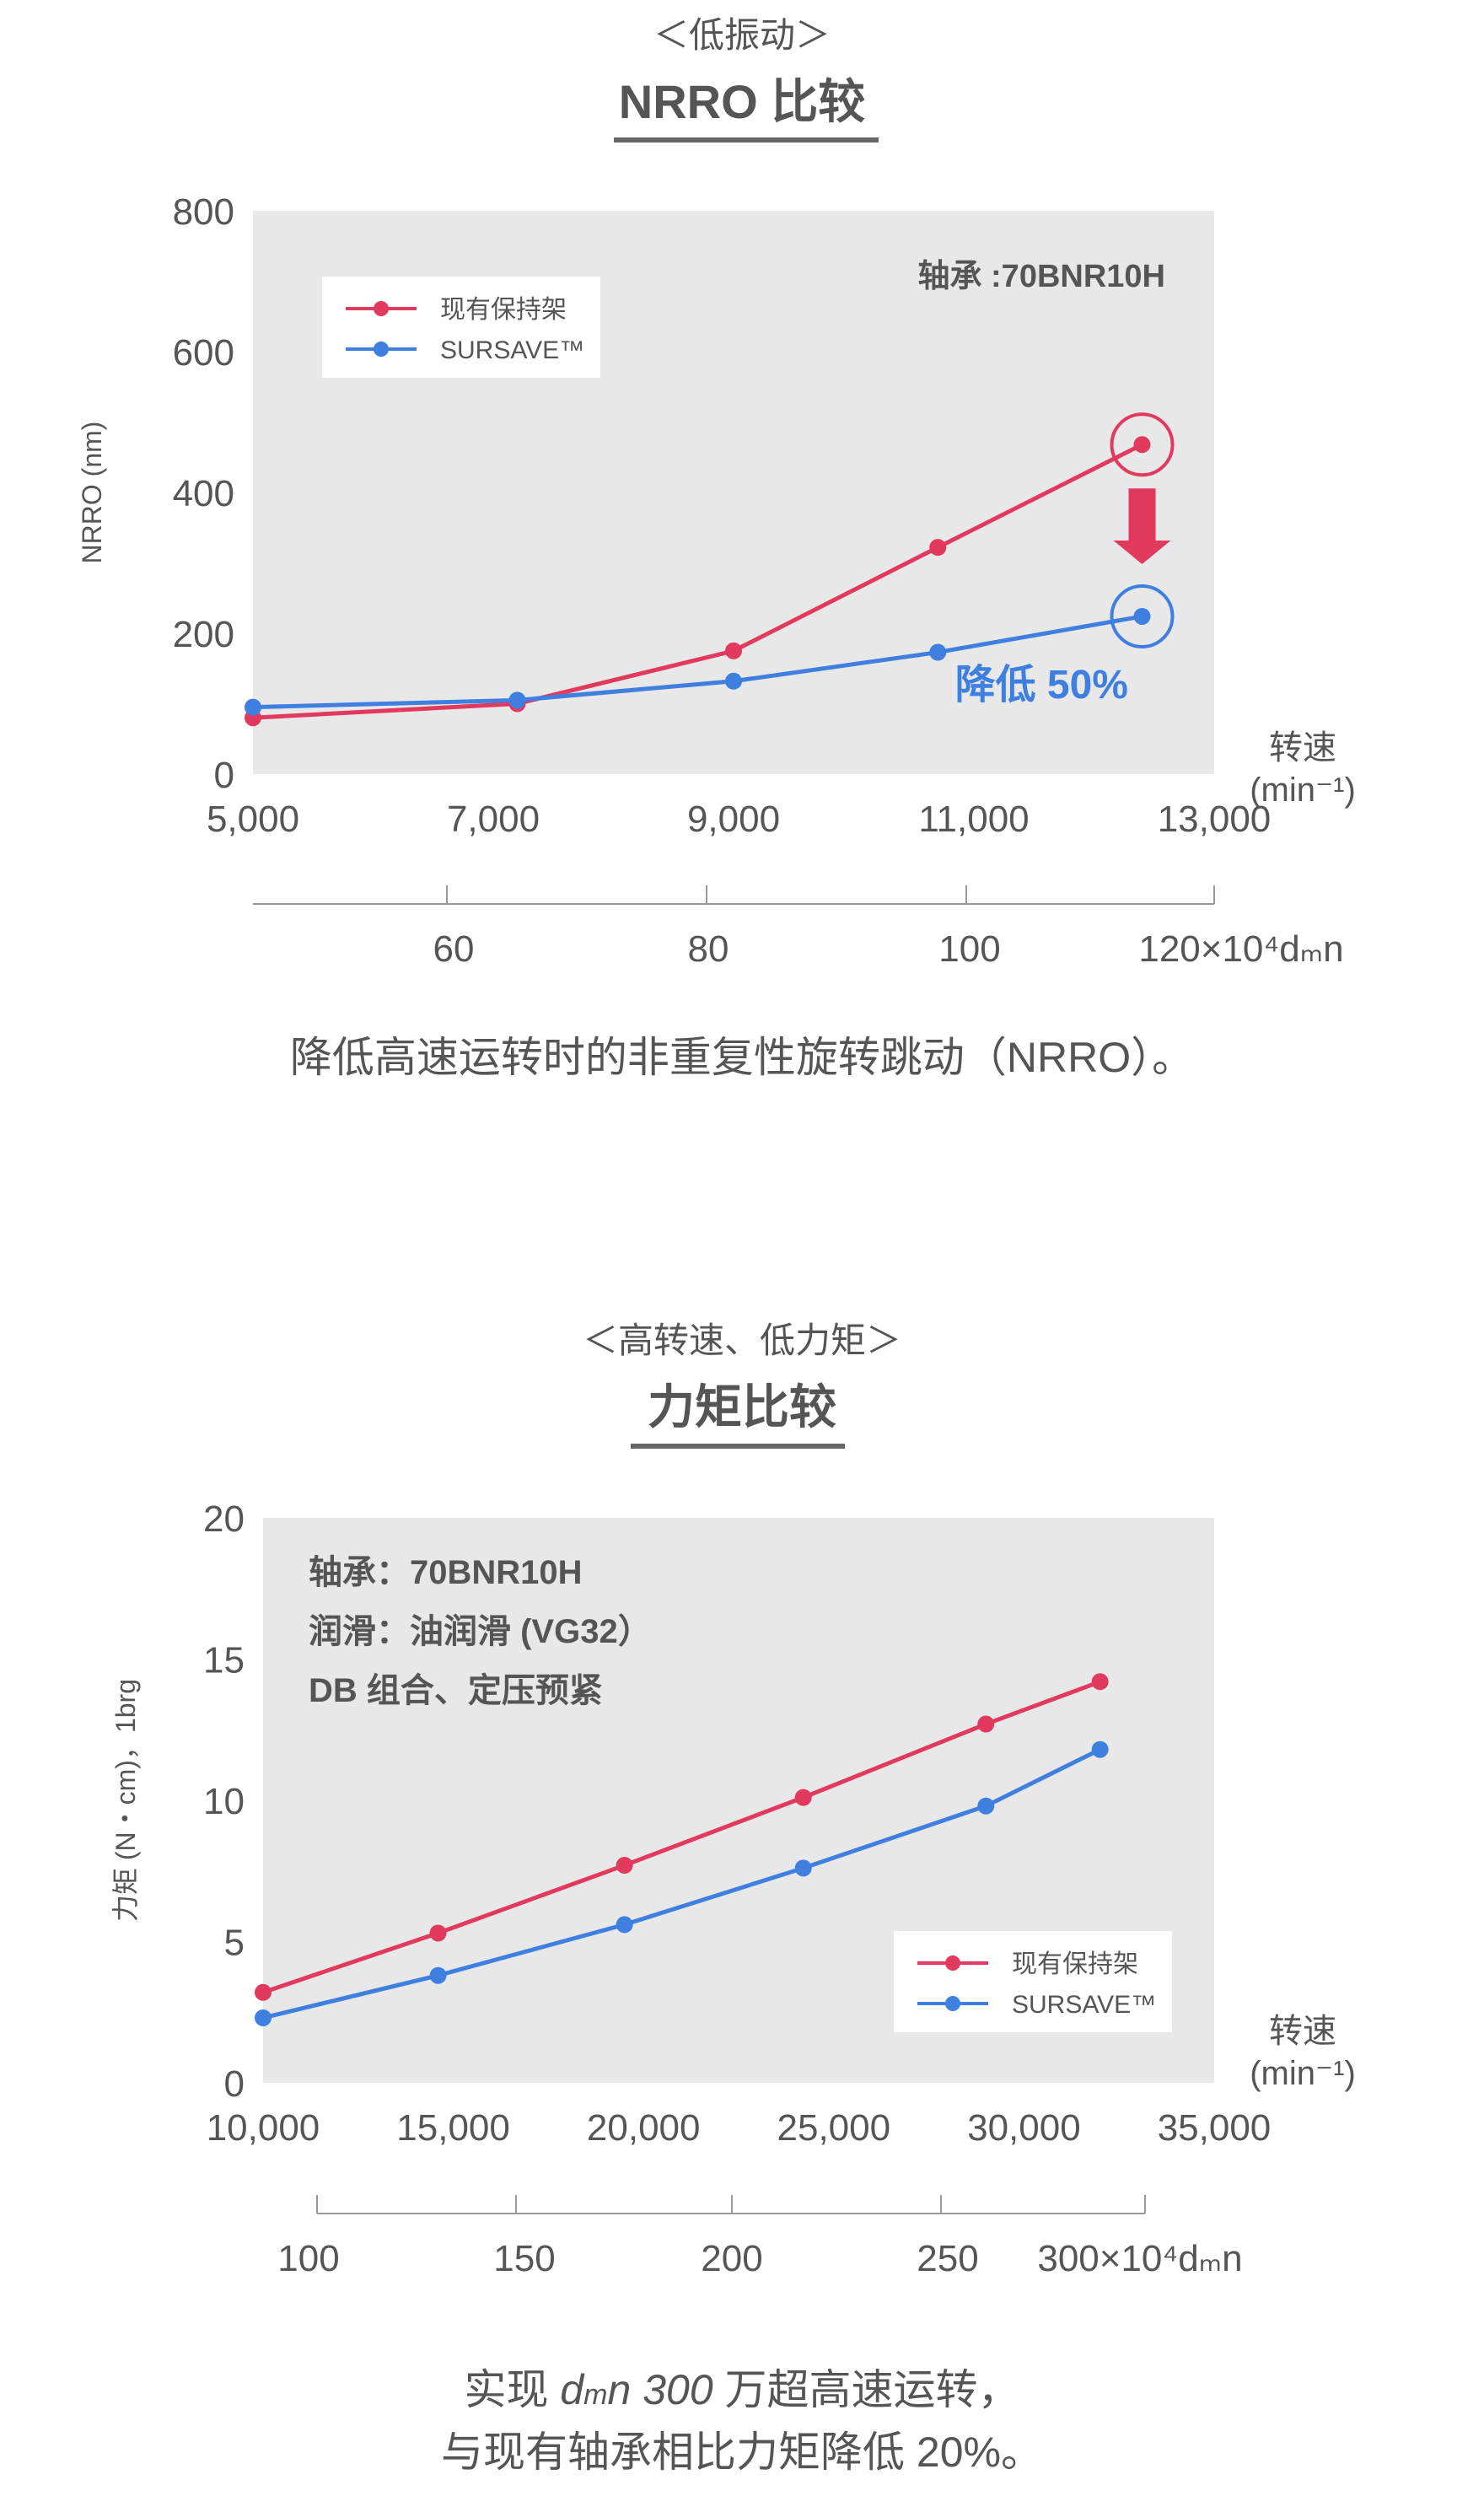  Describe the element at coordinates (742, 101) in the screenshot. I see `section1-title: NRRO 比较` at that location.